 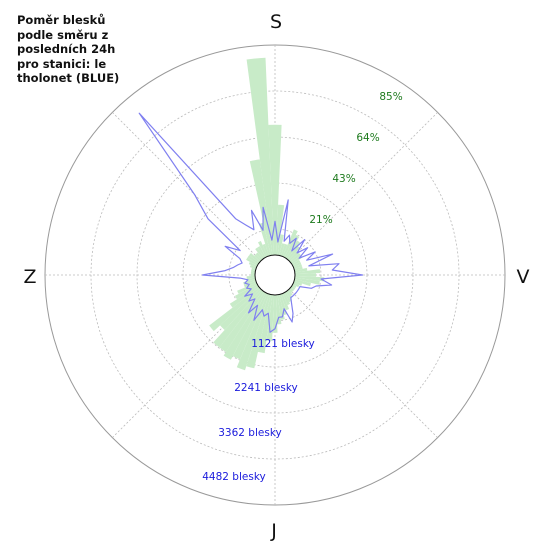 What do you see at coordinates (390, 97) in the screenshot?
I see `percent-tick-label: 85%` at bounding box center [390, 97].